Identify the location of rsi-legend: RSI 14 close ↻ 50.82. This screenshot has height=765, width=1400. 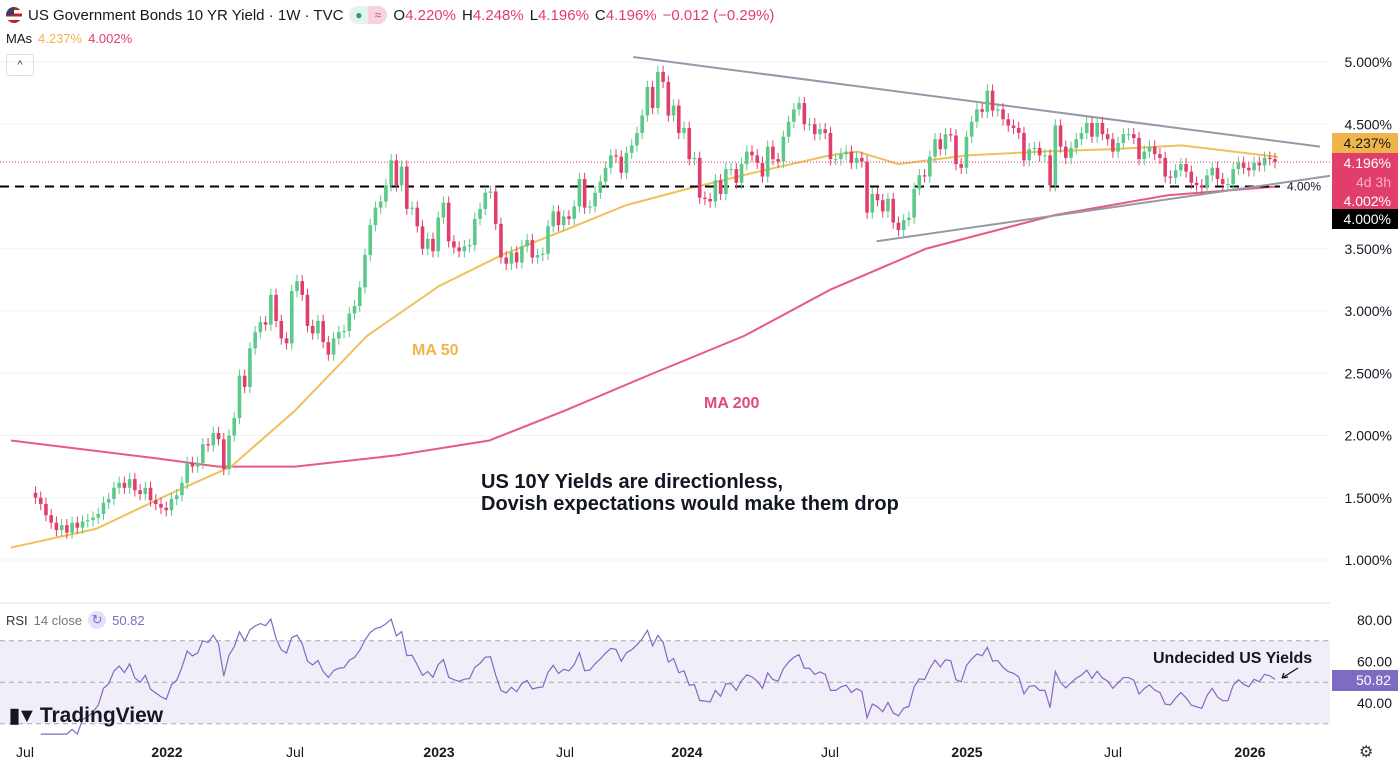
(75, 620).